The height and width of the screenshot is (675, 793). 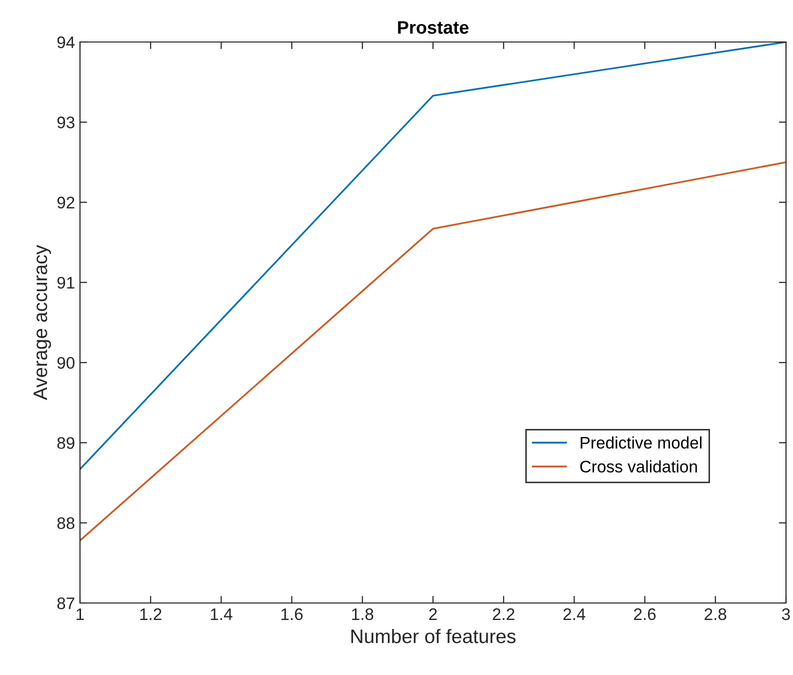 What do you see at coordinates (65, 282) in the screenshot?
I see `y-tick-label: 91` at bounding box center [65, 282].